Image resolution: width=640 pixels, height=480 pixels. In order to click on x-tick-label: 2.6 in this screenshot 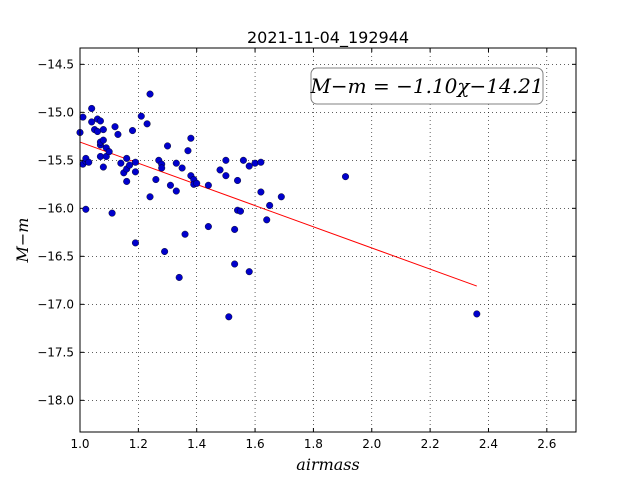, I will do `click(546, 444)`.